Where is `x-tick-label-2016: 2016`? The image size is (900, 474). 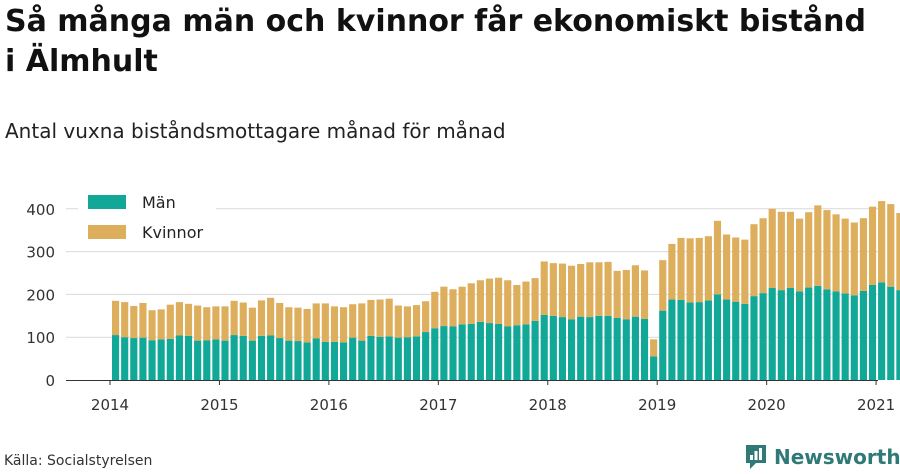 x-tick-label-2016: 2016 is located at coordinates (329, 405).